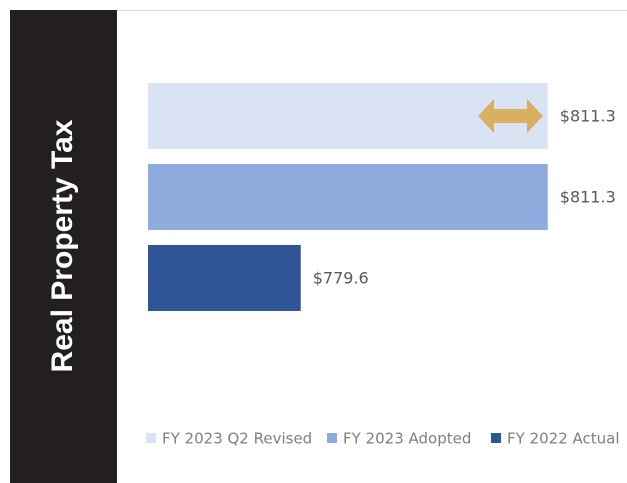 This screenshot has width=627, height=483. I want to click on legend-label: FY 2023 Adopted, so click(407, 439).